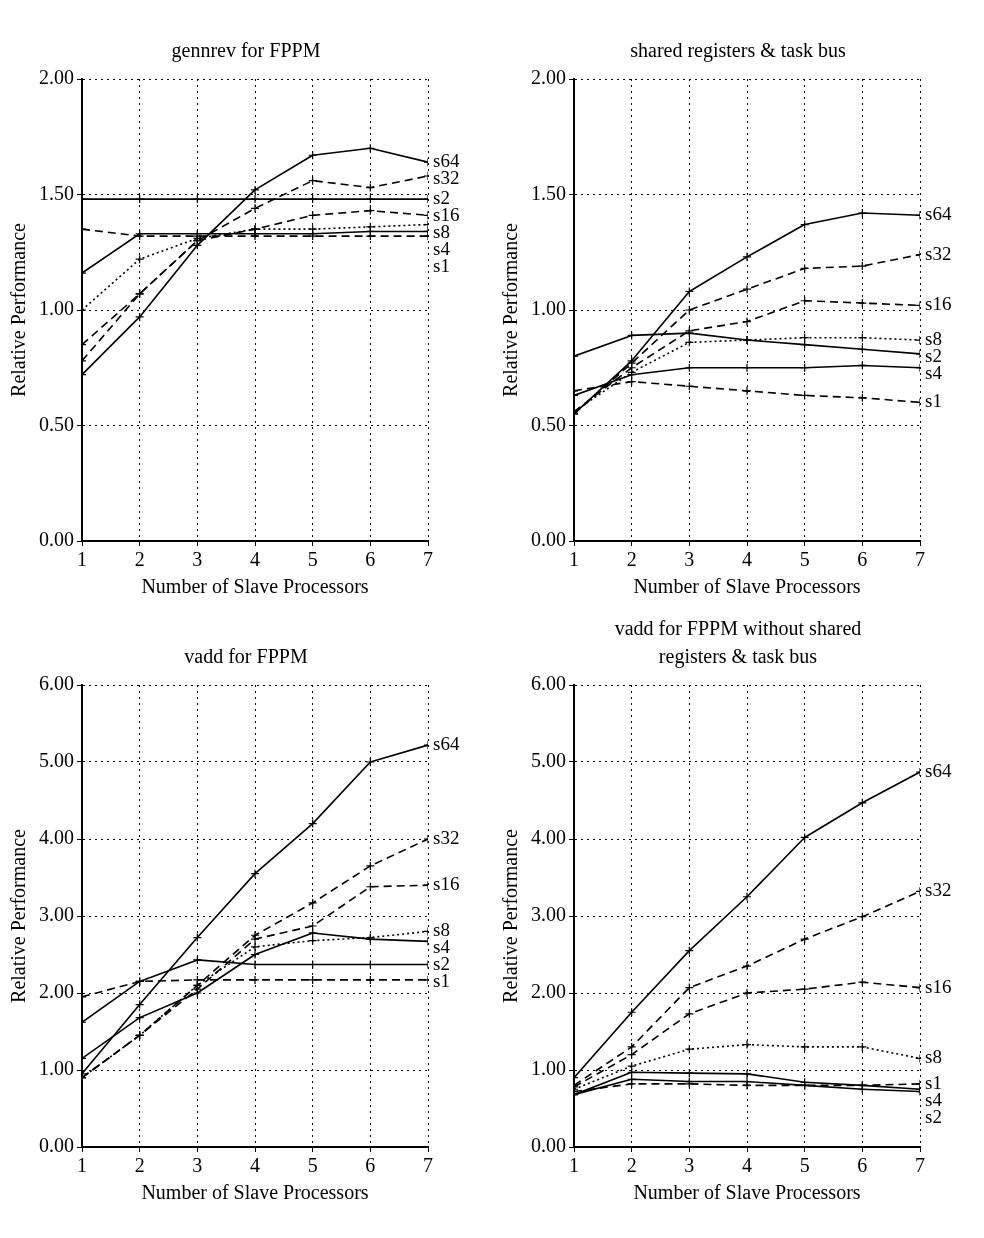 This screenshot has height=1238, width=984. I want to click on series-label: s1, so click(933, 401).